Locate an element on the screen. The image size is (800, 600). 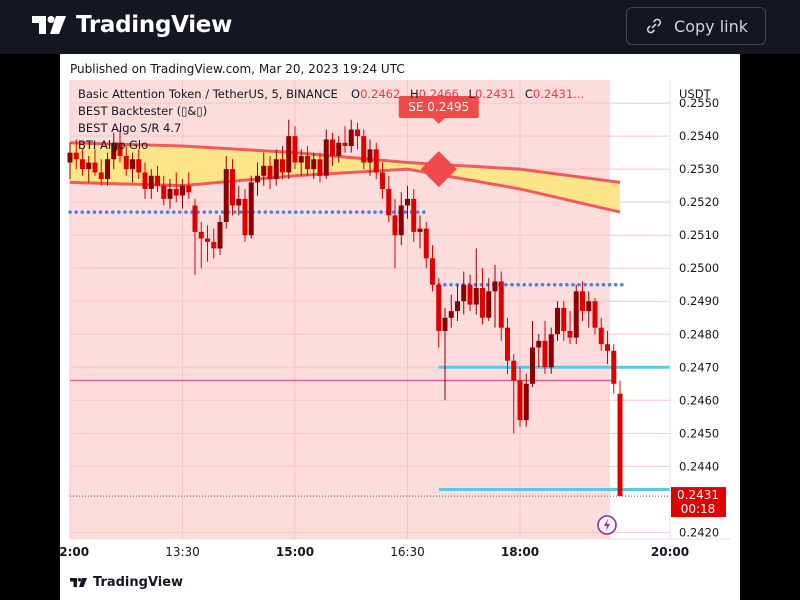
legend-indicator-2: BEST Algo S/R 4.7 is located at coordinates (129, 128).